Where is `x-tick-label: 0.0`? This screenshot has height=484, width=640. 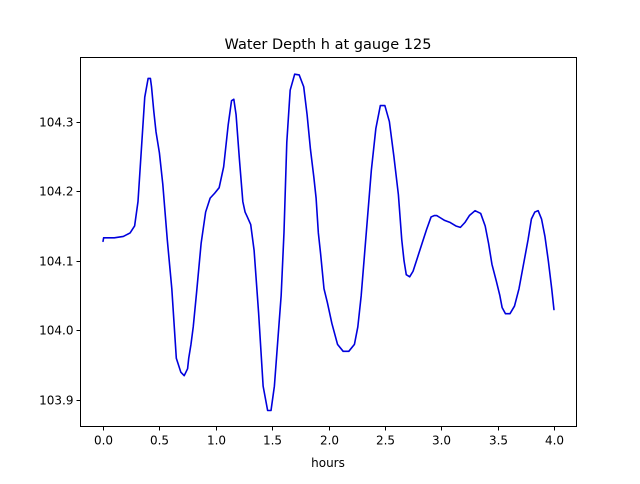
x-tick-label: 0.0 is located at coordinates (103, 441).